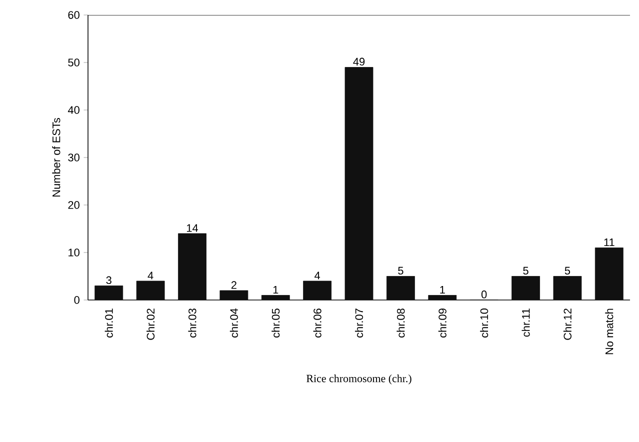 Image resolution: width=639 pixels, height=442 pixels. What do you see at coordinates (609, 242) in the screenshot?
I see `data-label: 11` at bounding box center [609, 242].